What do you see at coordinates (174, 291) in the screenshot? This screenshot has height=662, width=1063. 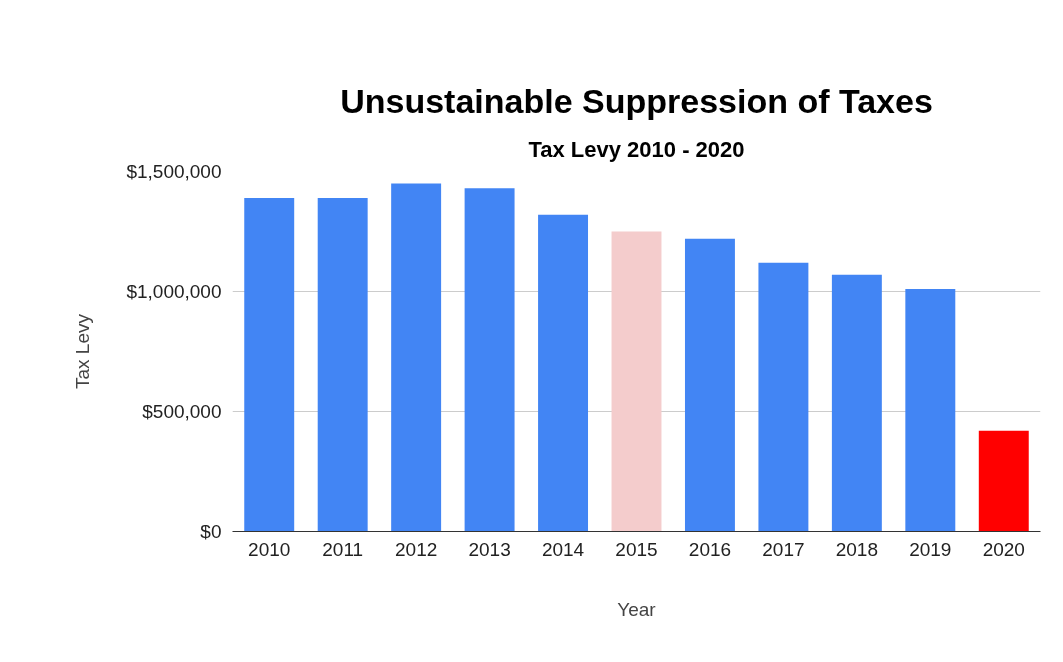 I see `y-tick-label: $1,000,000` at bounding box center [174, 291].